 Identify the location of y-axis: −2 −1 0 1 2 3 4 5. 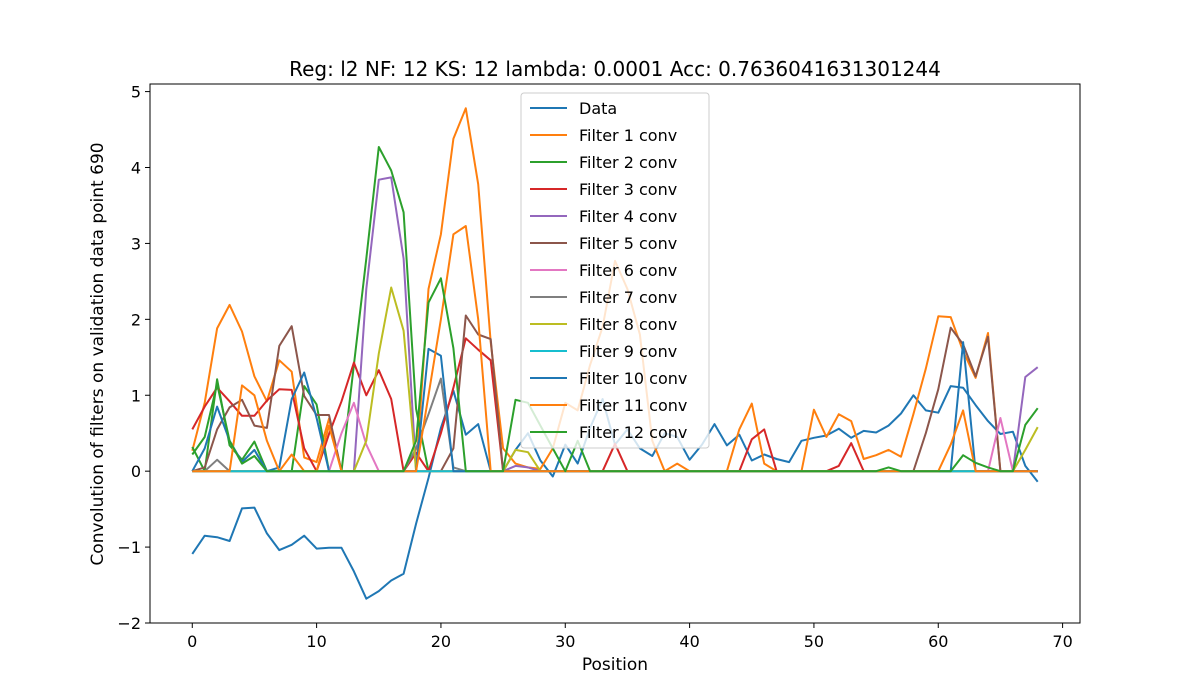
(133, 358).